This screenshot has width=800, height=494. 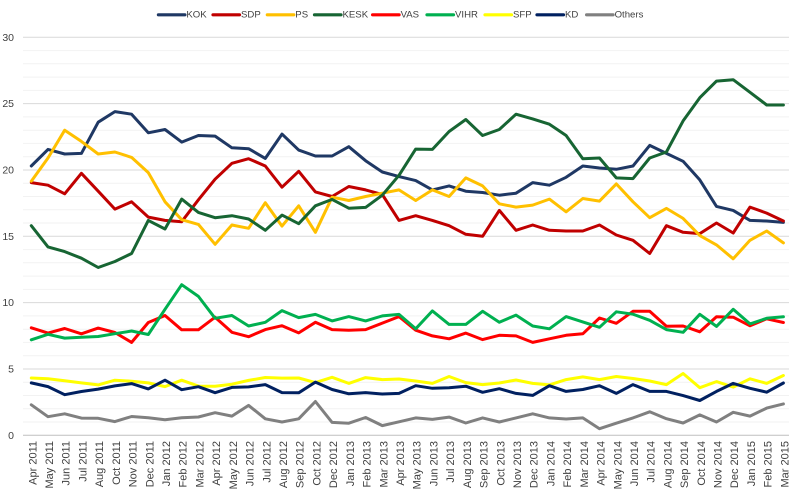 What do you see at coordinates (735, 464) in the screenshot?
I see `svg-text: Dec 2014` at bounding box center [735, 464].